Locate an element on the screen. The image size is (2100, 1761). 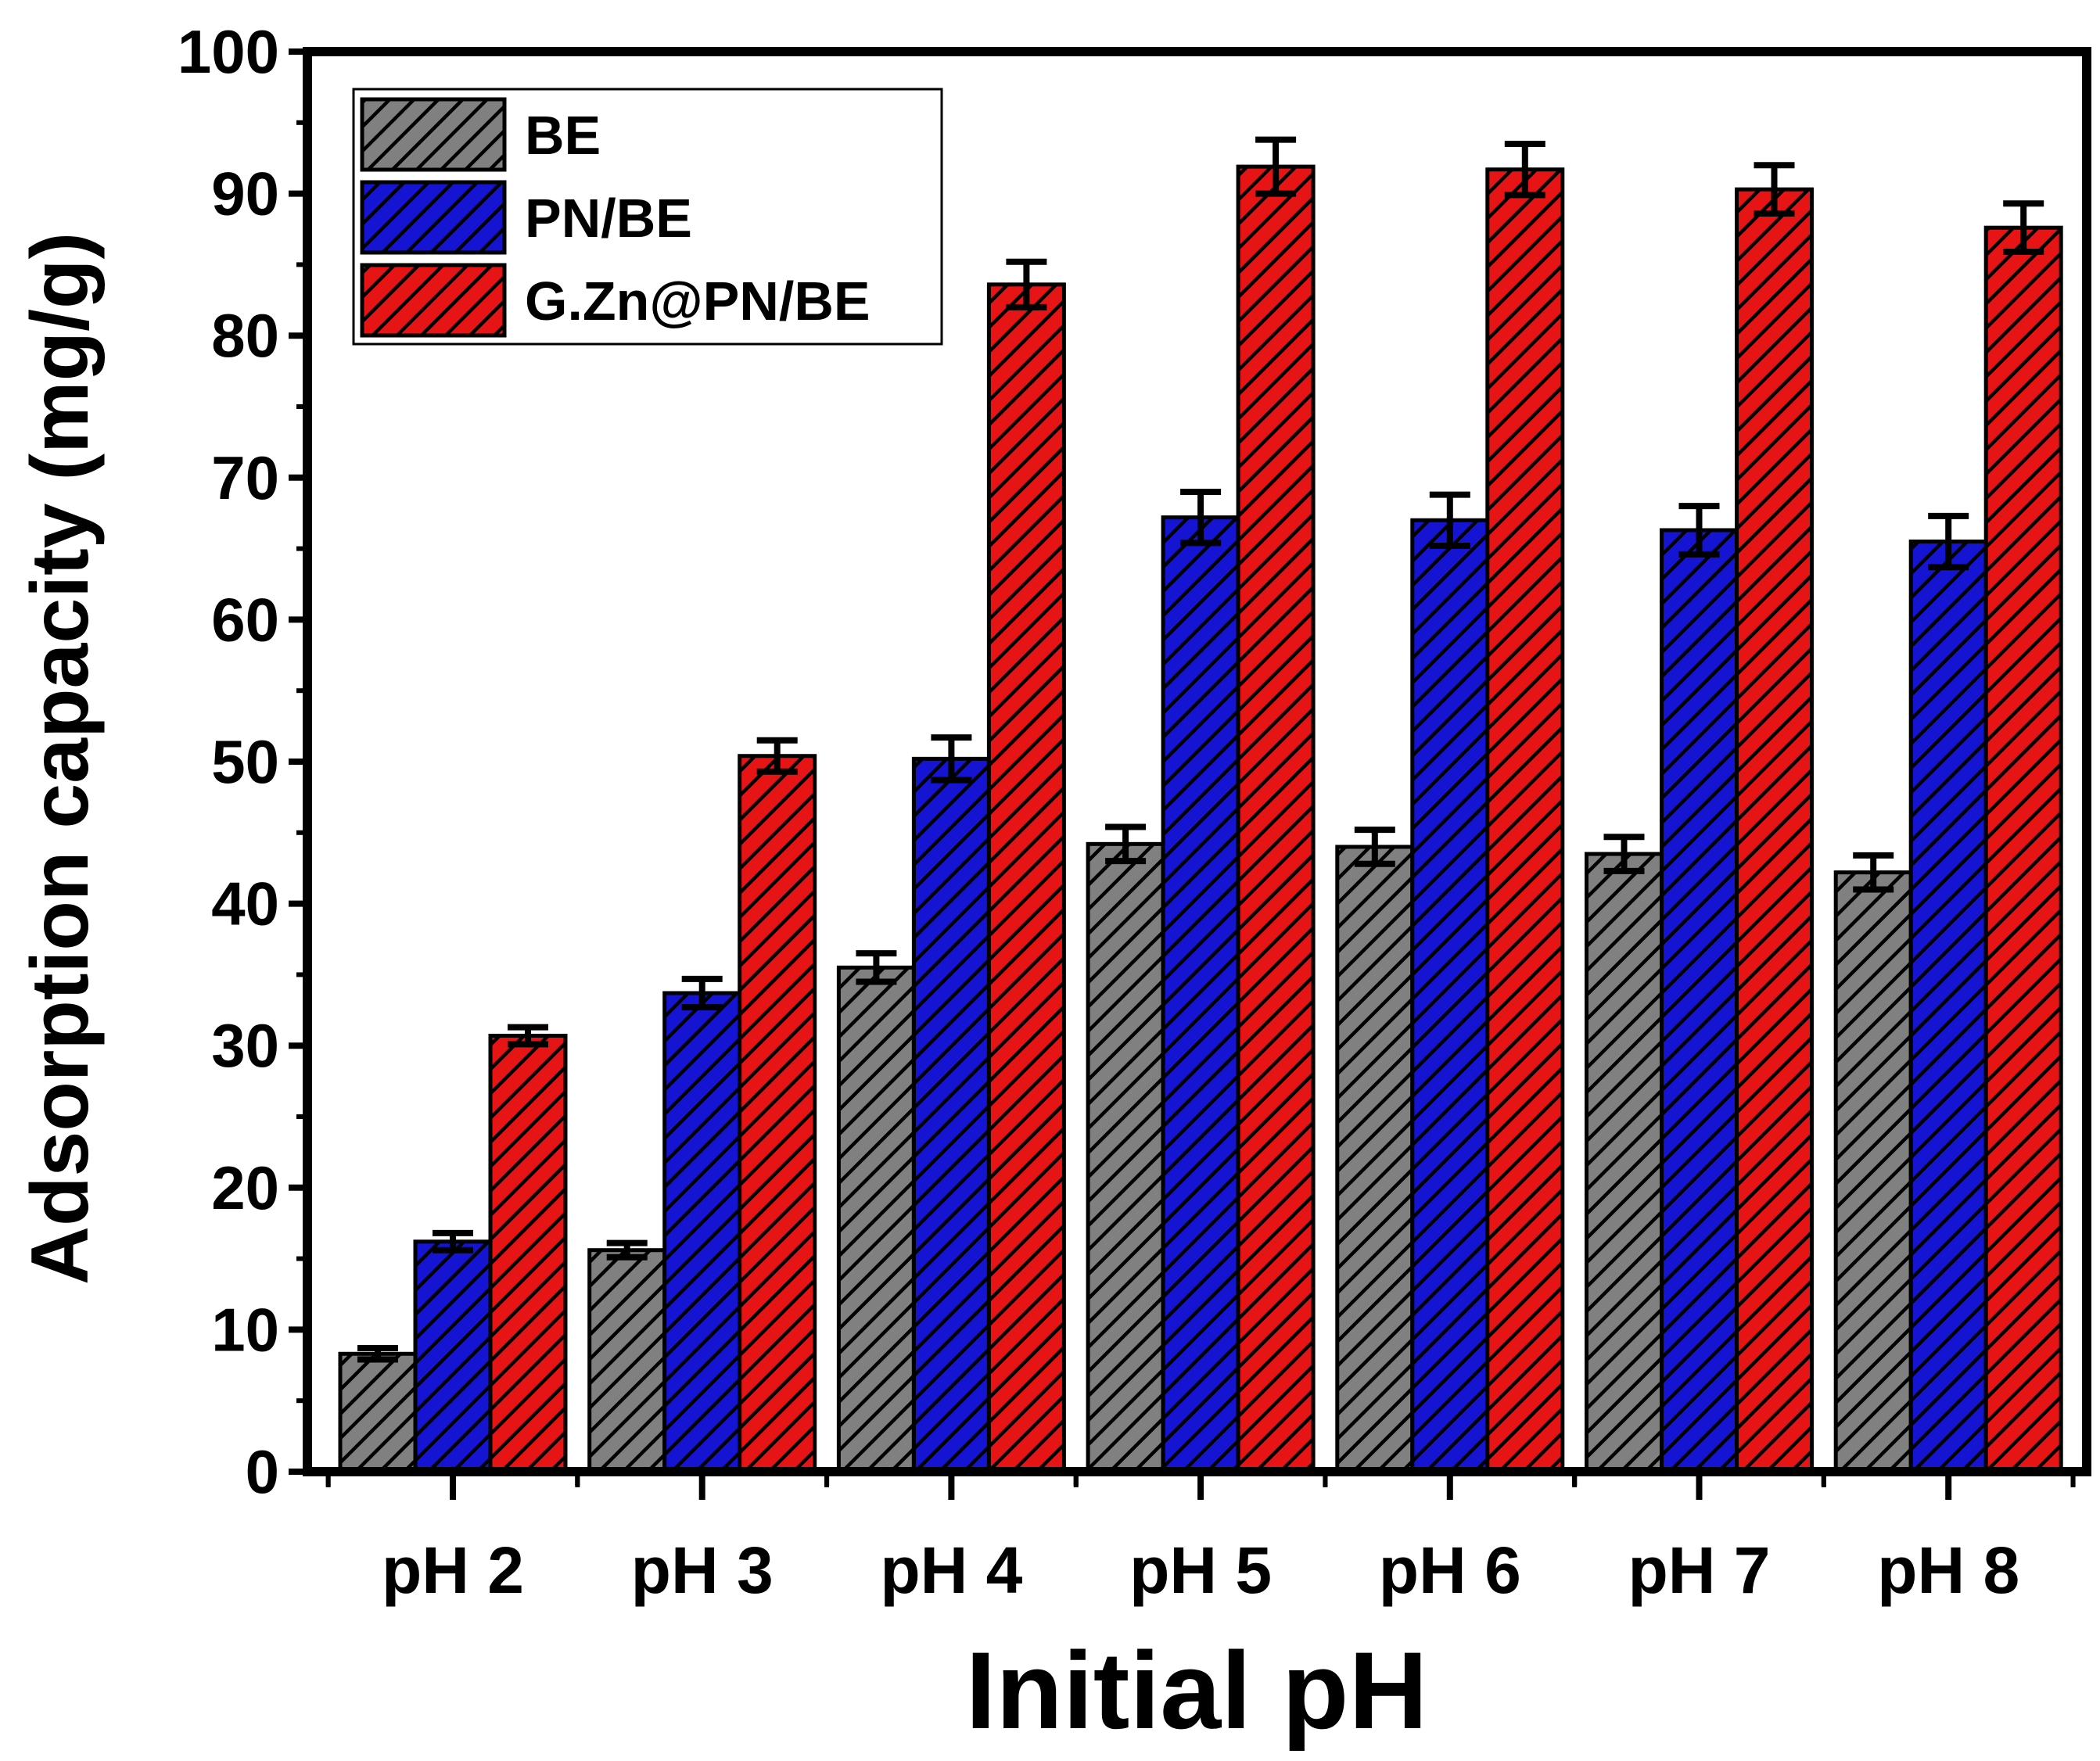
x-tick-label-ph-5: pH 5 is located at coordinates (1200, 1570).